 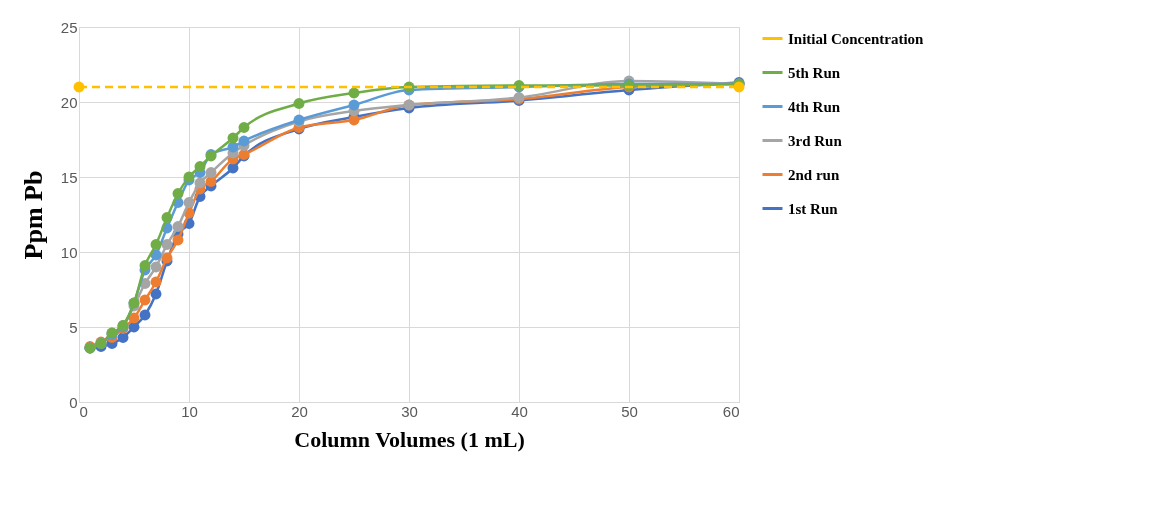 What do you see at coordinates (814, 72) in the screenshot?
I see `legend-label: 5th Run` at bounding box center [814, 72].